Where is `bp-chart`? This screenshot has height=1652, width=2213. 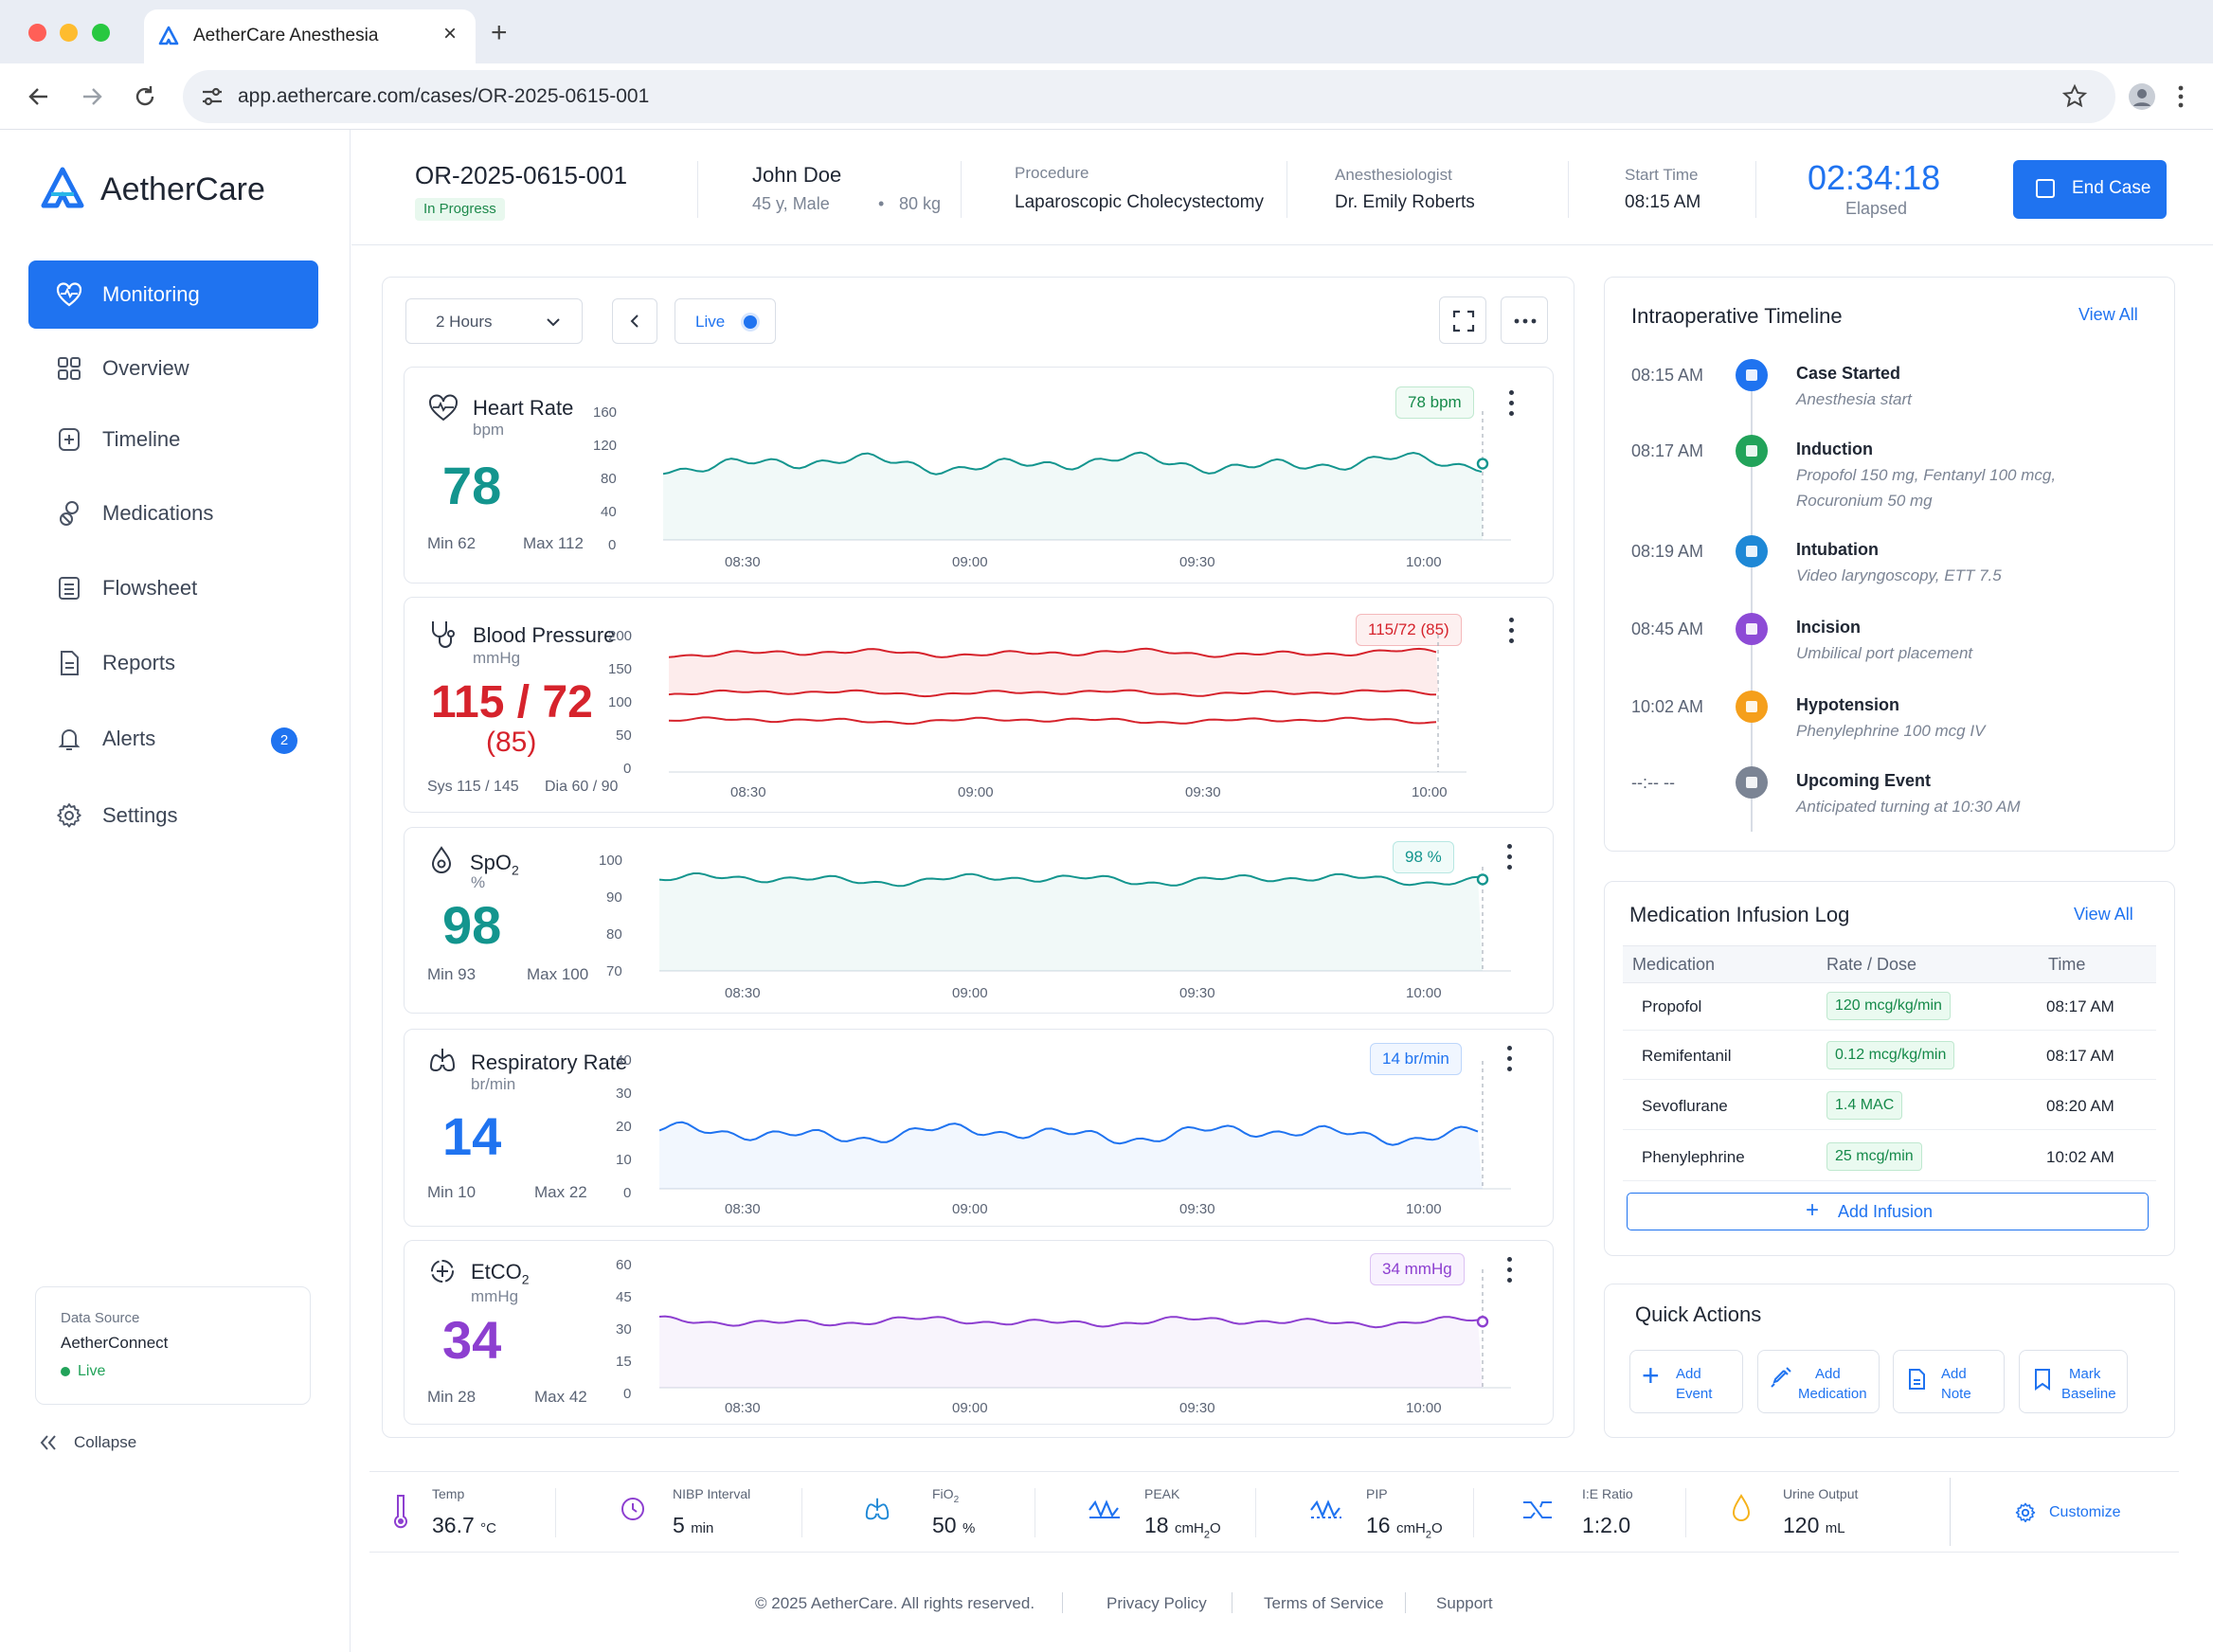 bp-chart is located at coordinates (1067, 704).